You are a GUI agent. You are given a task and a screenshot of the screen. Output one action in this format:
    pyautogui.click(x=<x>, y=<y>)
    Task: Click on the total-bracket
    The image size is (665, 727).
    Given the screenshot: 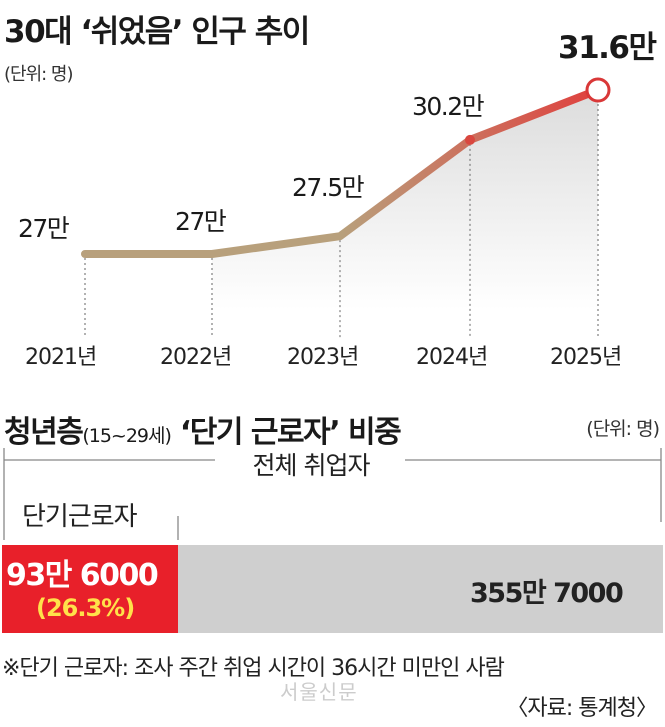 What is the action you would take?
    pyautogui.click(x=332, y=494)
    